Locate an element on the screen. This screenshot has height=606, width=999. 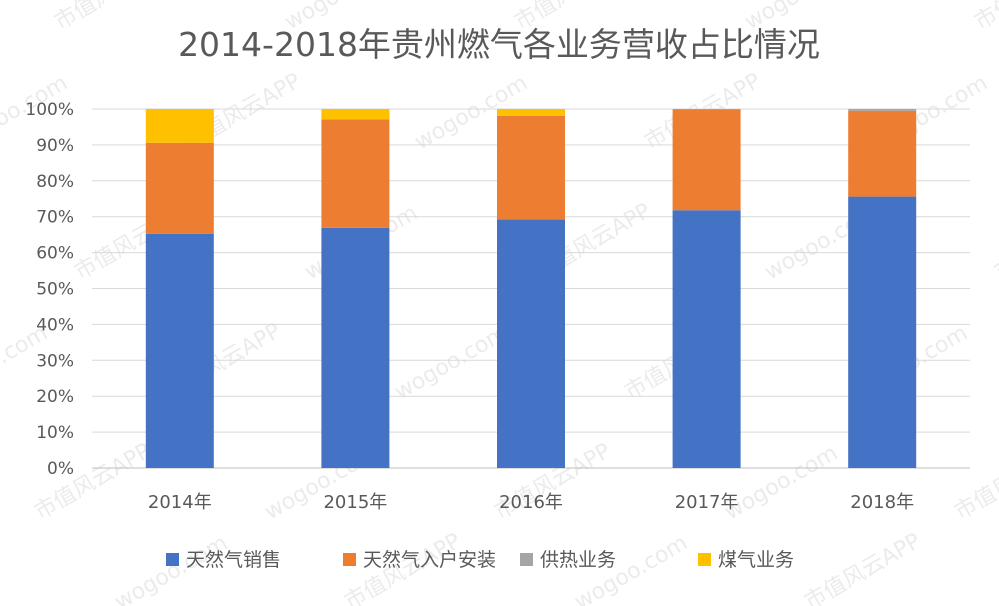
y-tick-label: 40% is located at coordinates (55, 325).